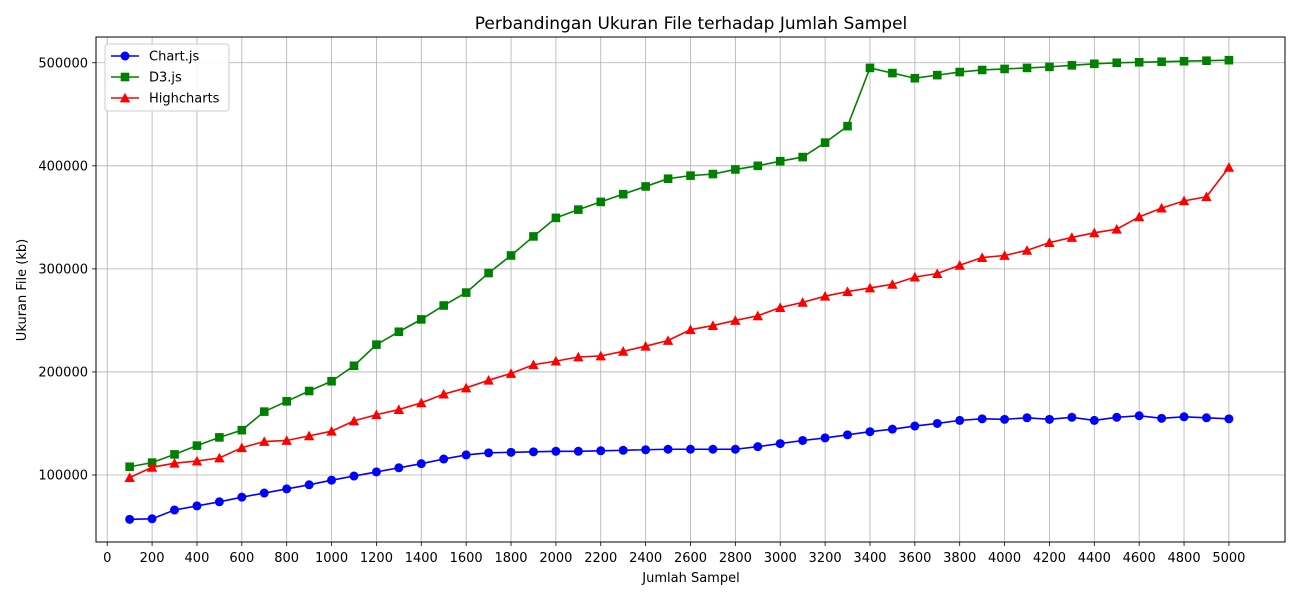  I want to click on y-tick-label: 300000, so click(63, 269).